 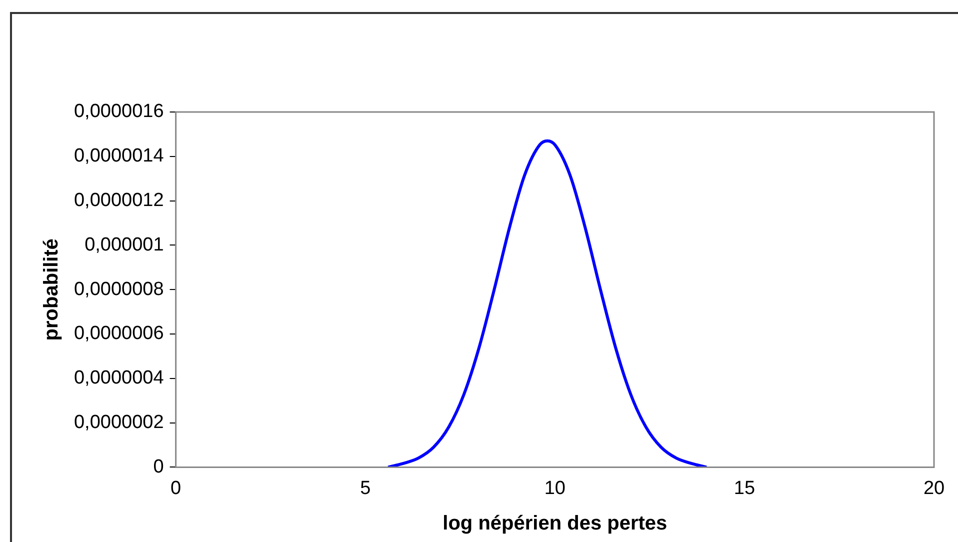 What do you see at coordinates (158, 467) in the screenshot?
I see `y-tick-label: 0` at bounding box center [158, 467].